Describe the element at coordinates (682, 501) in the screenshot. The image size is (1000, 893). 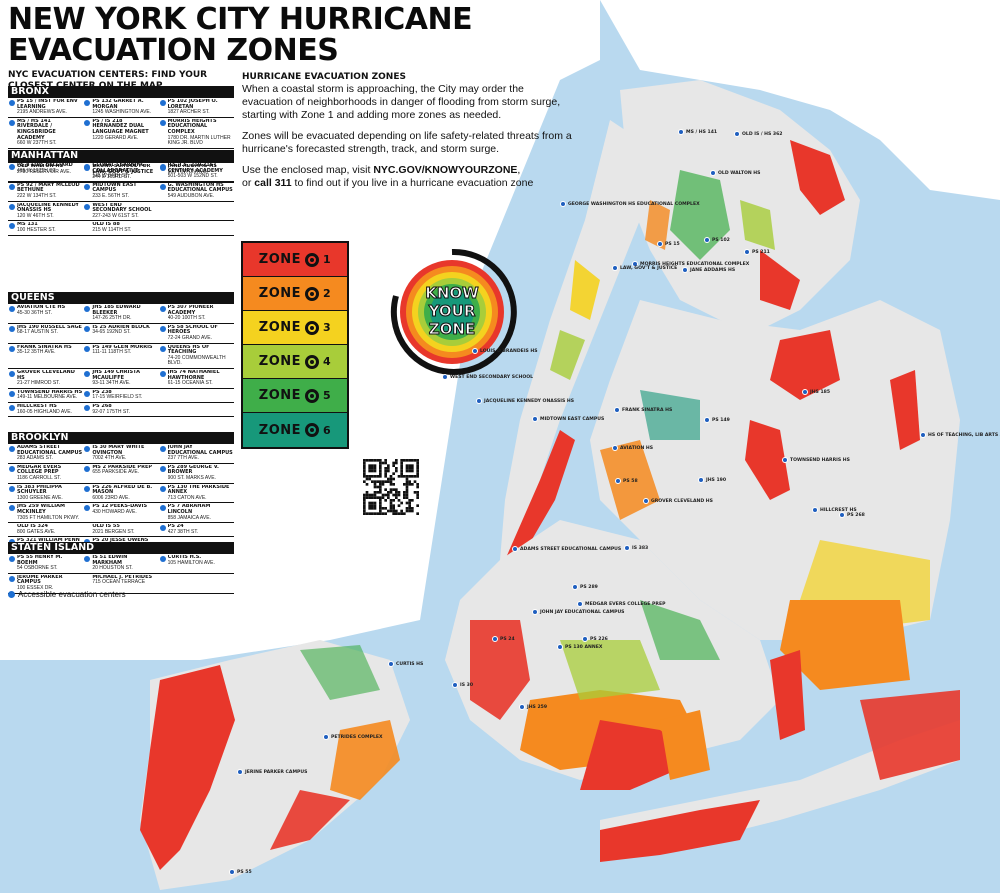
I see `map-label-grover: GROVER CLEVELAND HS` at that location.